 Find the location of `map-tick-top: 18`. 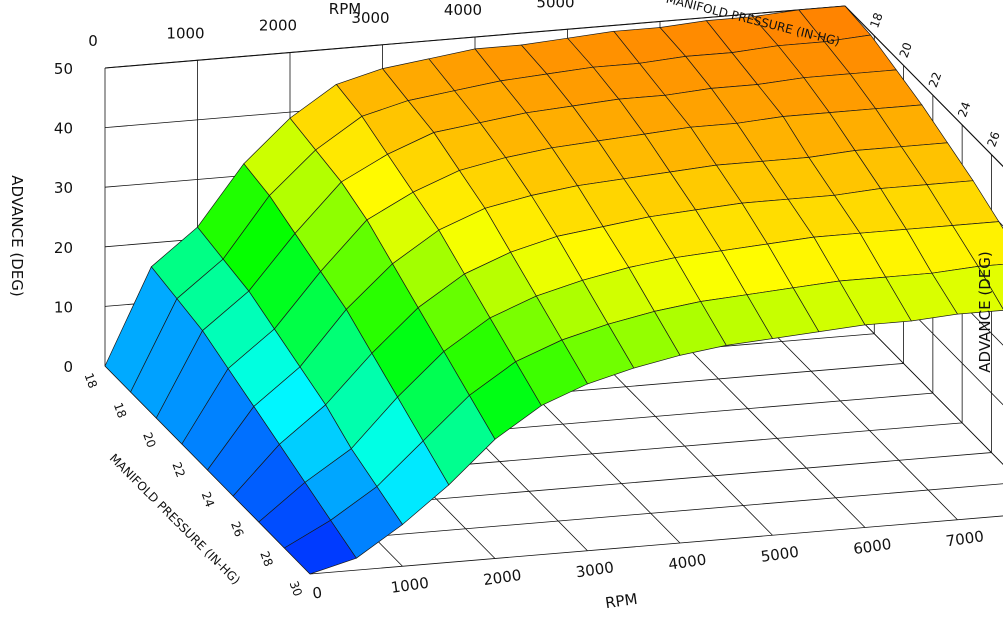

map-tick-top: 18 is located at coordinates (876, 20).